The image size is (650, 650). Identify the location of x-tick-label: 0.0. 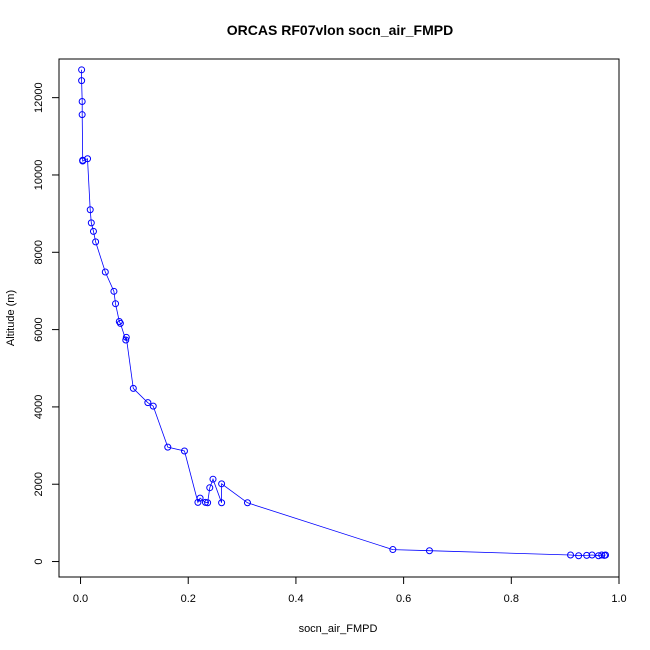
(80, 599).